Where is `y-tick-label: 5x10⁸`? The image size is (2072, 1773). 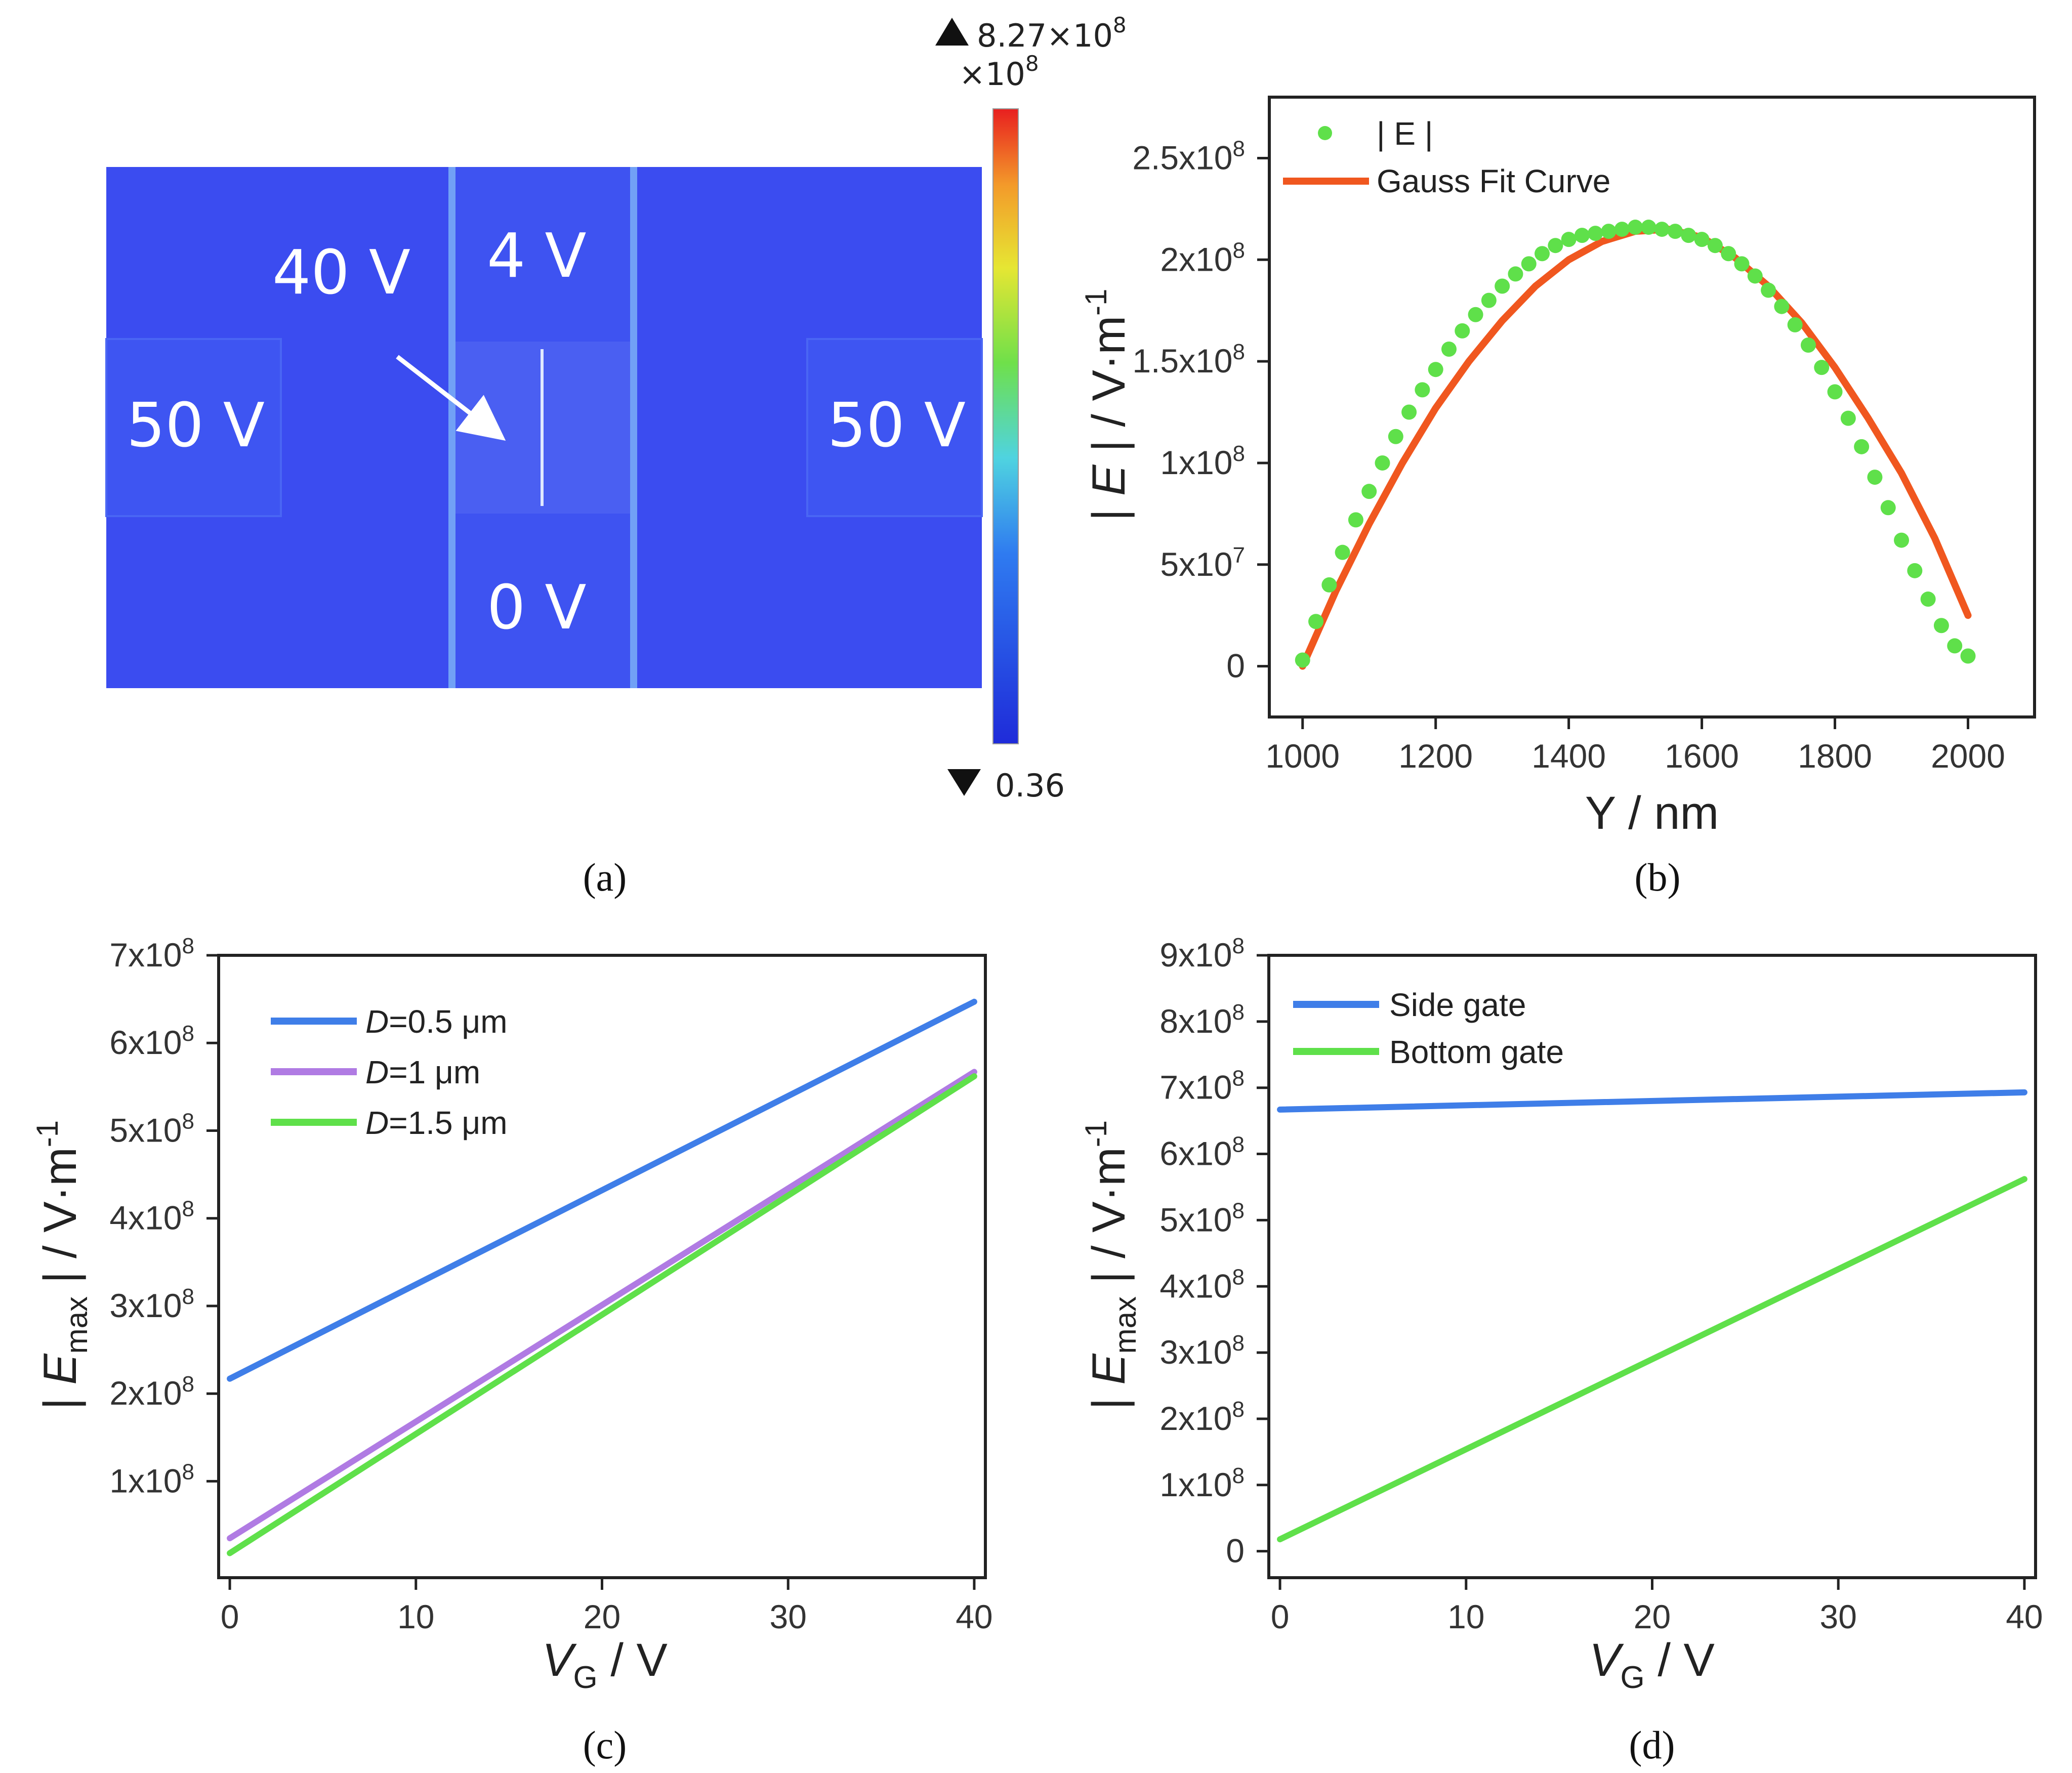 y-tick-label: 5x10⁸ is located at coordinates (1202, 1218).